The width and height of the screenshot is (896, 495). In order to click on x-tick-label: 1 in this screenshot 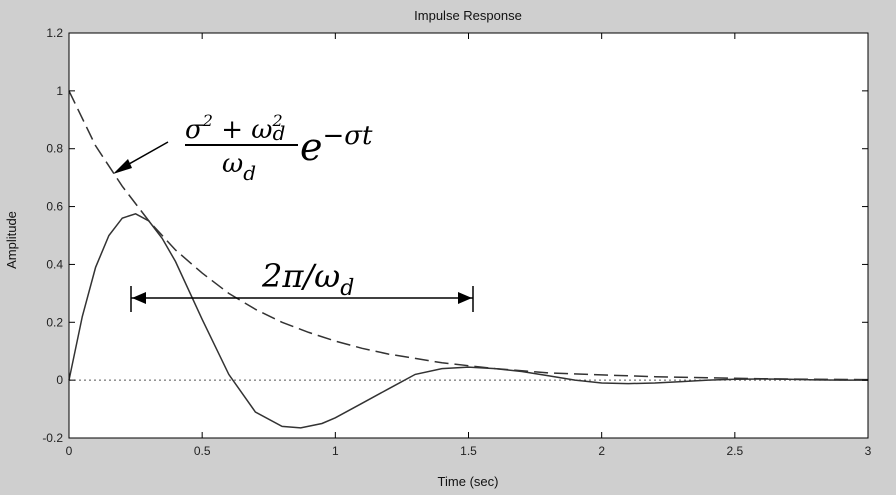, I will do `click(335, 451)`.